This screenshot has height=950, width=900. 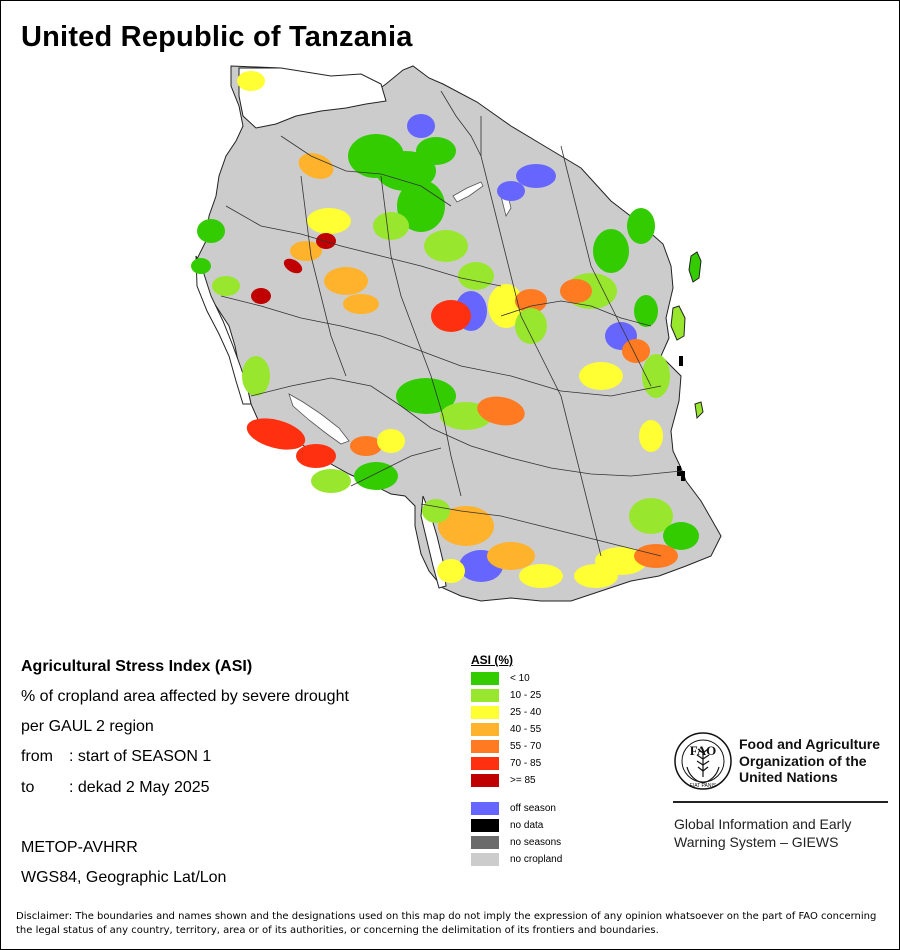 What do you see at coordinates (28, 787) in the screenshot?
I see `period-to-label: to` at bounding box center [28, 787].